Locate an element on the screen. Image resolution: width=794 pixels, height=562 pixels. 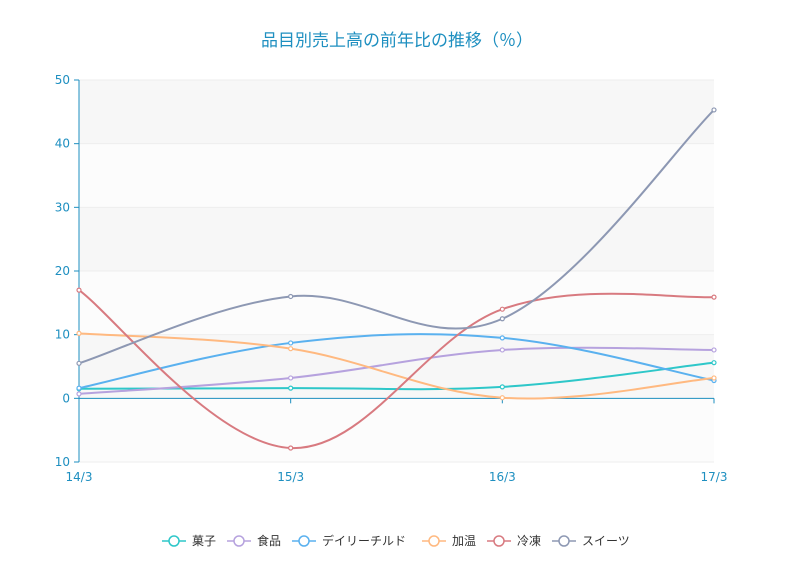
legend-item: 加温 is located at coordinates (449, 541).